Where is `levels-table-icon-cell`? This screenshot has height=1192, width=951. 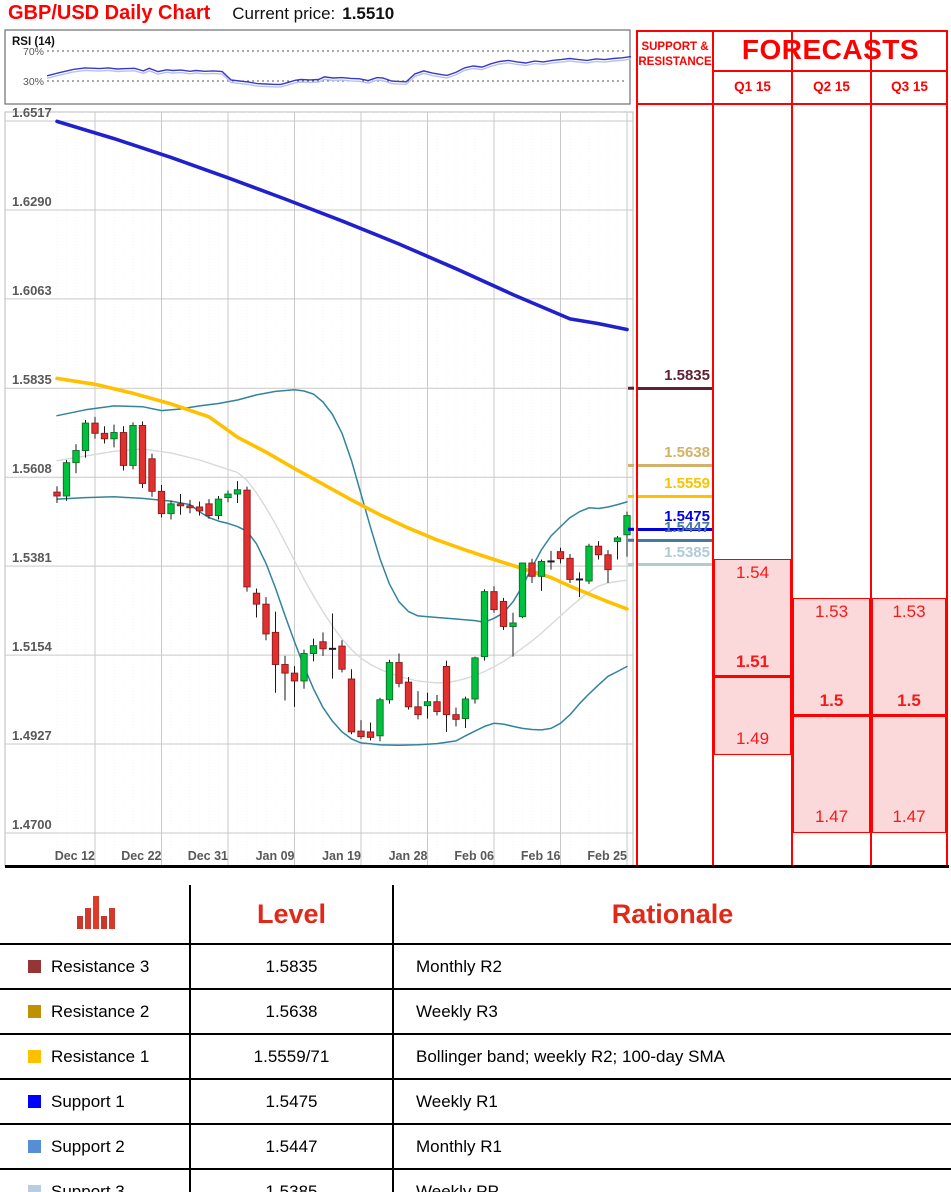
levels-table-icon-cell is located at coordinates (95, 914).